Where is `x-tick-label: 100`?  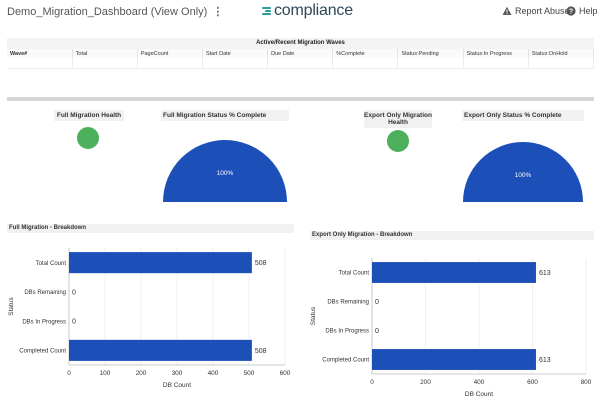
x-tick-label: 100 is located at coordinates (105, 373).